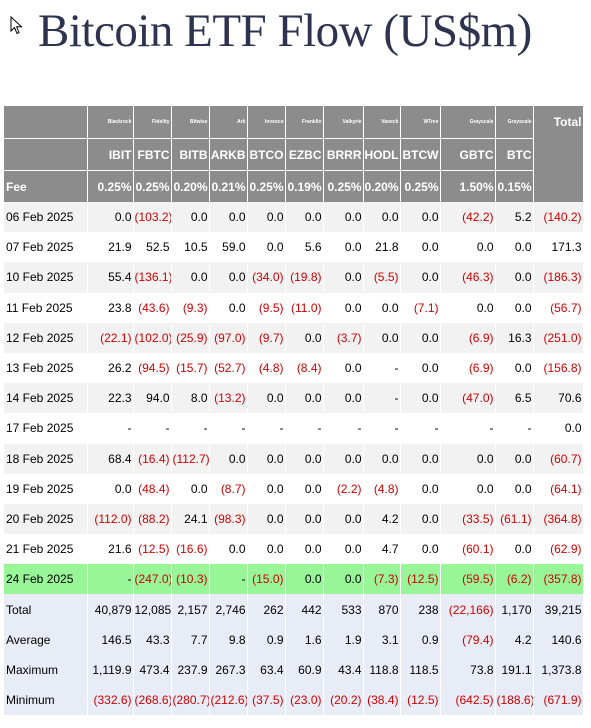 The image size is (591, 728). What do you see at coordinates (152, 458) in the screenshot?
I see `flow-cell: (16.4)` at bounding box center [152, 458].